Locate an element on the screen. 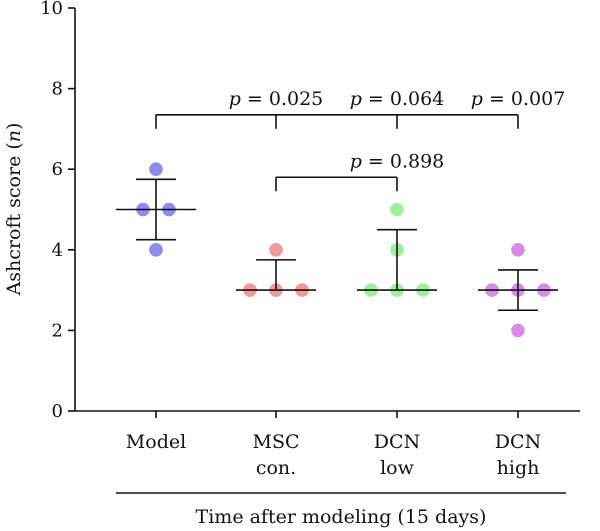 The height and width of the screenshot is (531, 600). y-tick-label: 4 is located at coordinates (57, 250).